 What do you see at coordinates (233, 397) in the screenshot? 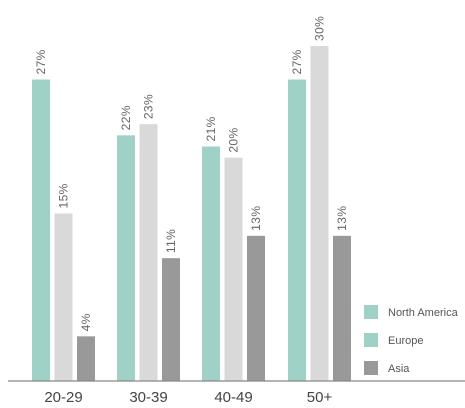
I see `x-tick-label-40-49: 40-49` at bounding box center [233, 397].